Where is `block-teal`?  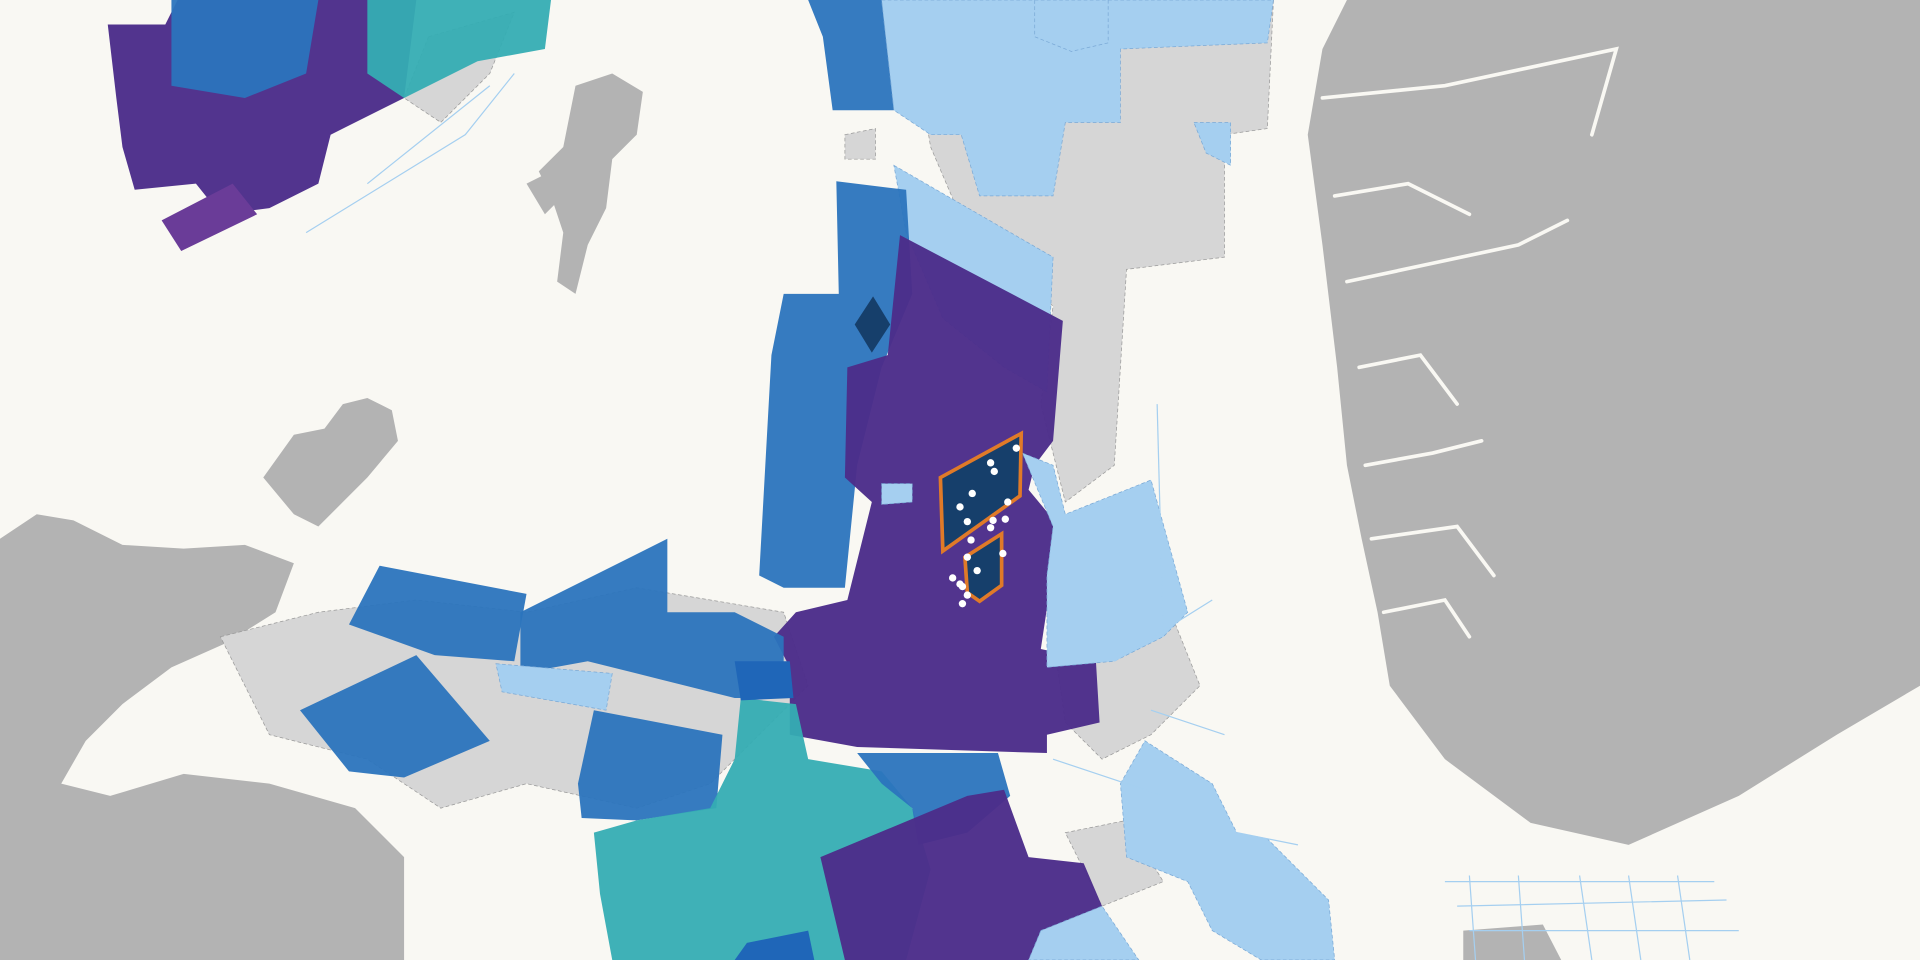 block-teal is located at coordinates (459, 49).